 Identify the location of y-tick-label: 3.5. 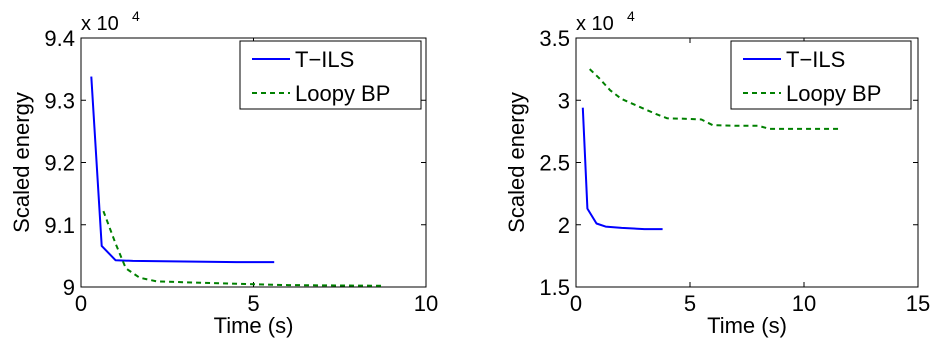
(554, 38).